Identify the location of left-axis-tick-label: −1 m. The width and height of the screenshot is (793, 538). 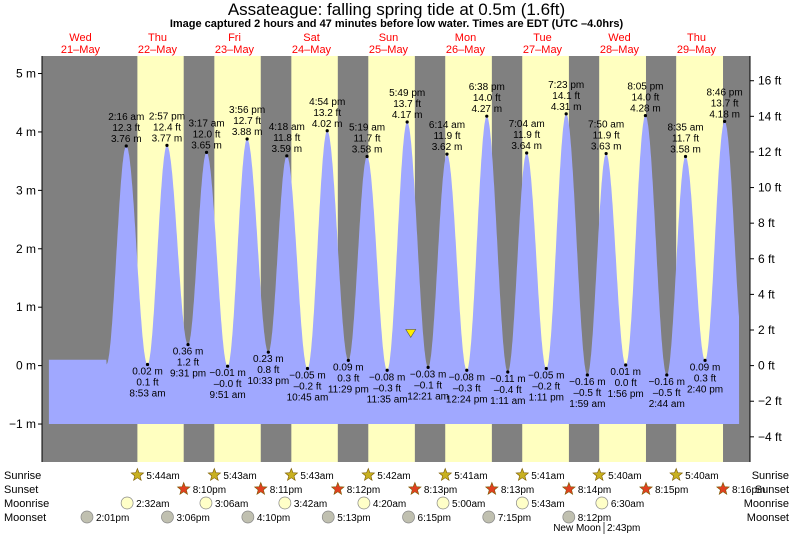
(22, 424).